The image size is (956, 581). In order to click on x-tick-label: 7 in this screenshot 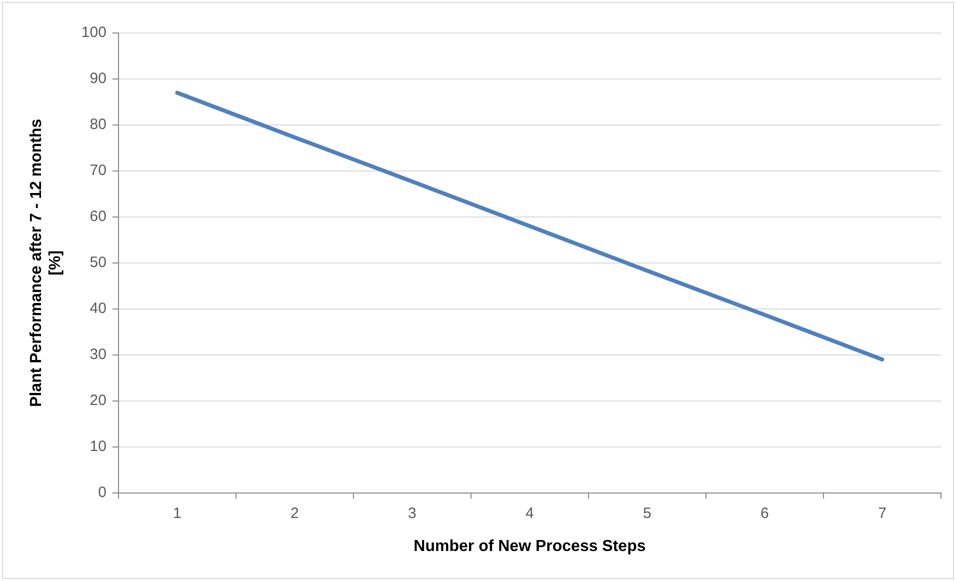, I will do `click(882, 513)`.